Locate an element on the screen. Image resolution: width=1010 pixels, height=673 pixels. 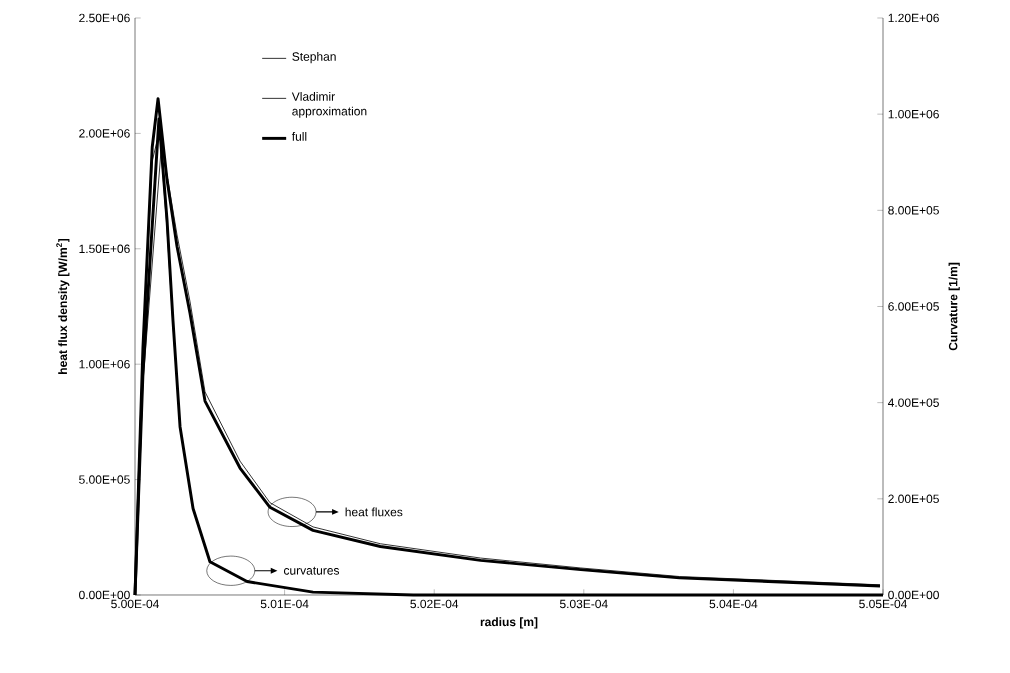
y-axis-title: heat flux density [W/m$^{2}$] is located at coordinates (63, 306).